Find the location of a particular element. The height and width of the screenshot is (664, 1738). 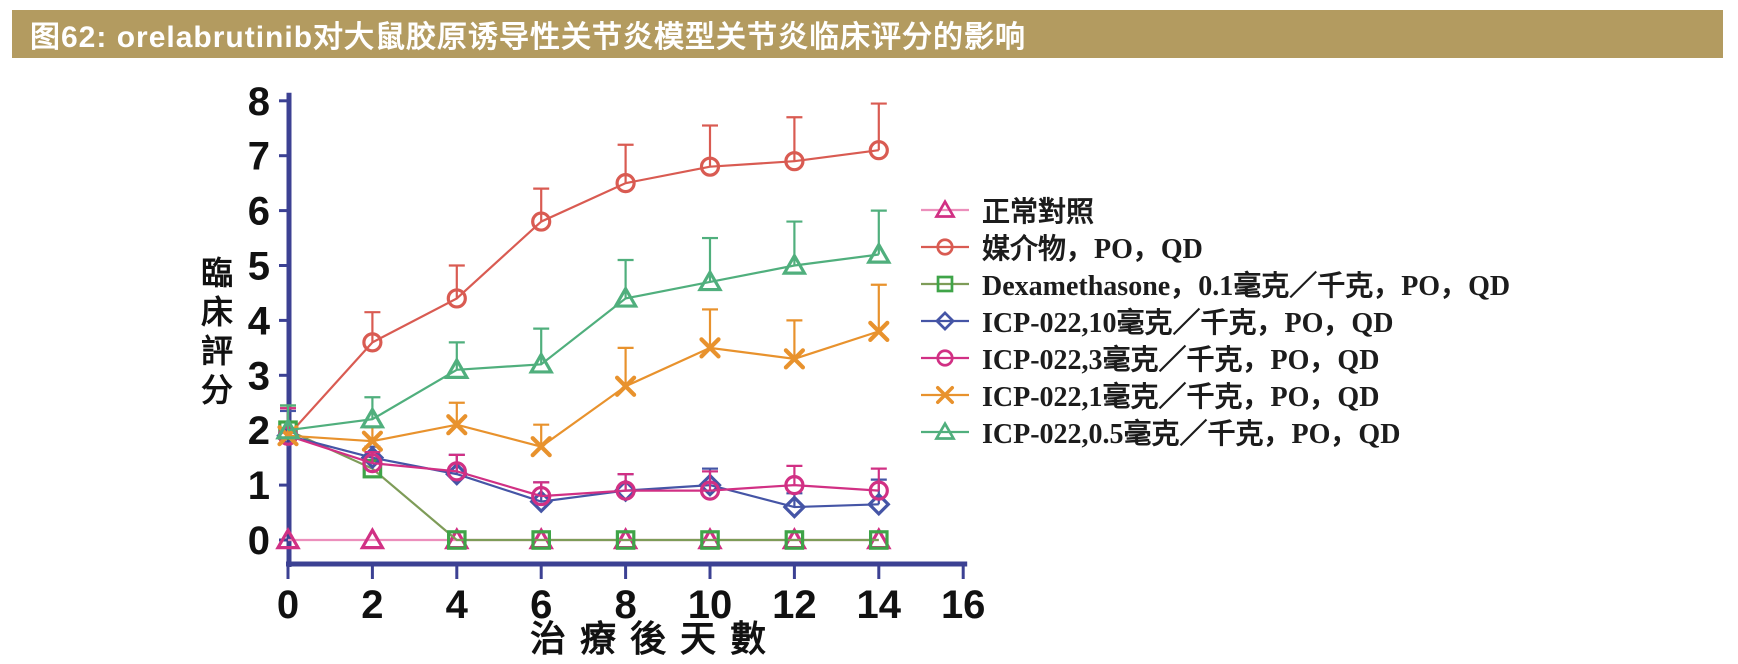

legend-label: 正常對照 is located at coordinates (1038, 212).